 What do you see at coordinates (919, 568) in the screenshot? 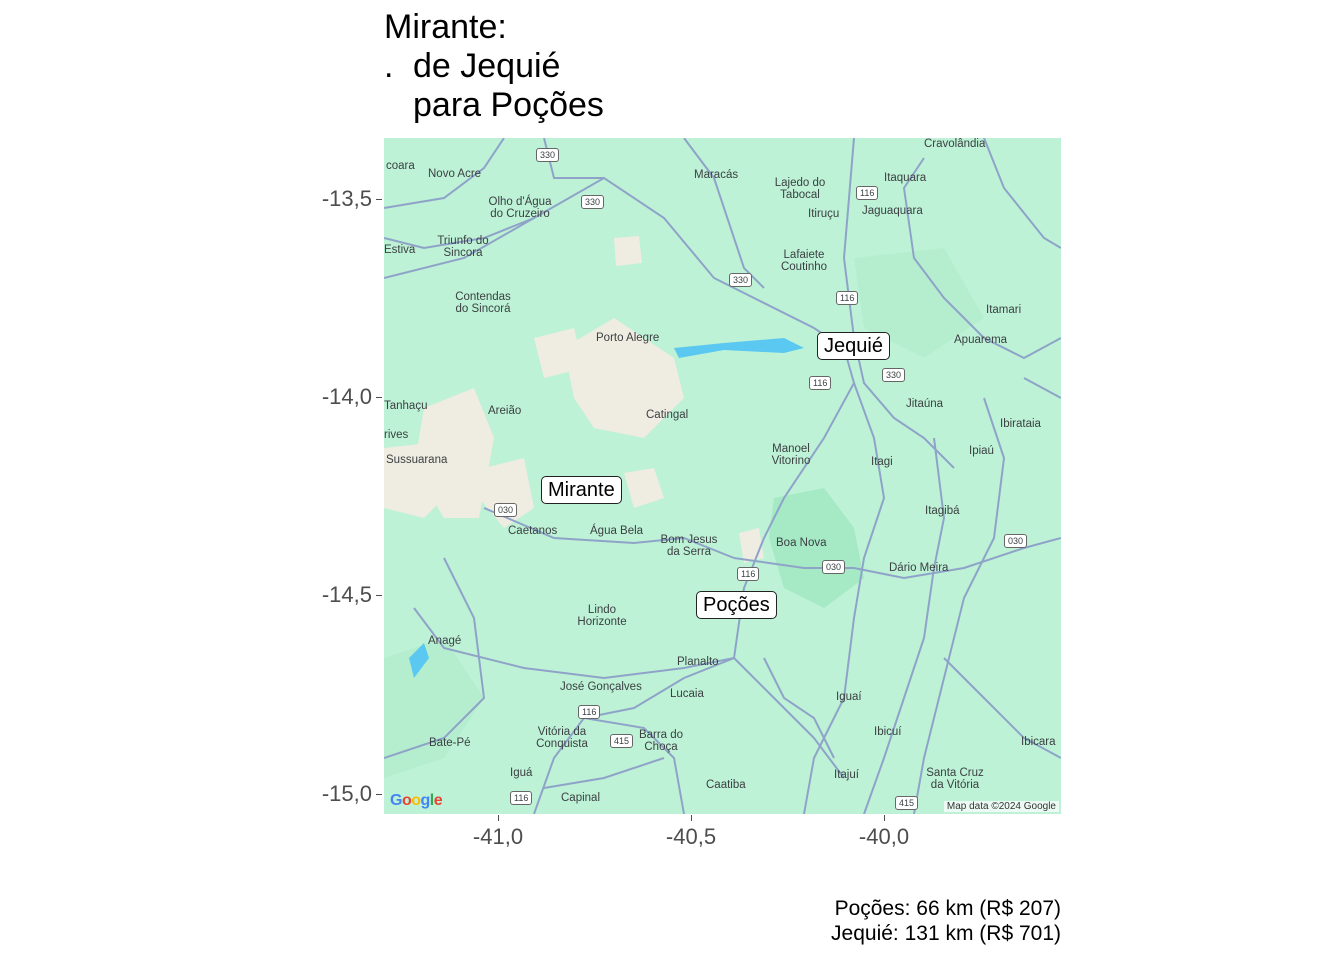
I see `map-place-label: Dário Meira` at bounding box center [919, 568].